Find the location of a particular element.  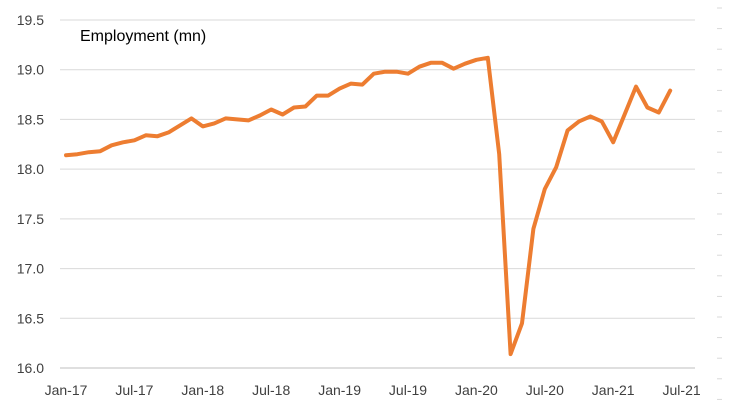

y-tick-label: 18.5 is located at coordinates (30, 119).